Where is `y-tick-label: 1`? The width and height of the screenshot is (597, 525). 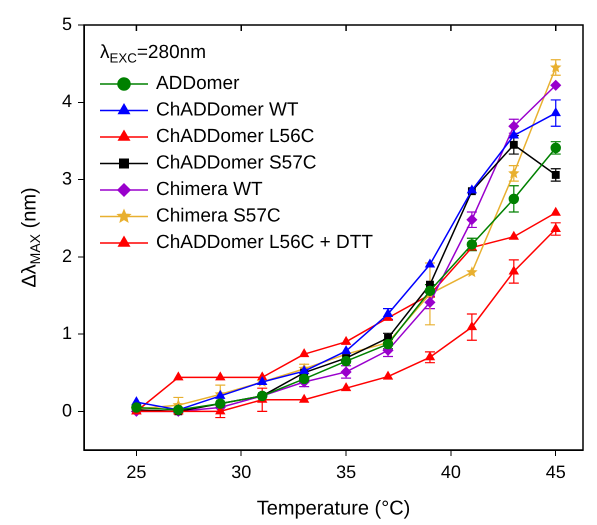 y-tick-label: 1 is located at coordinates (67, 333).